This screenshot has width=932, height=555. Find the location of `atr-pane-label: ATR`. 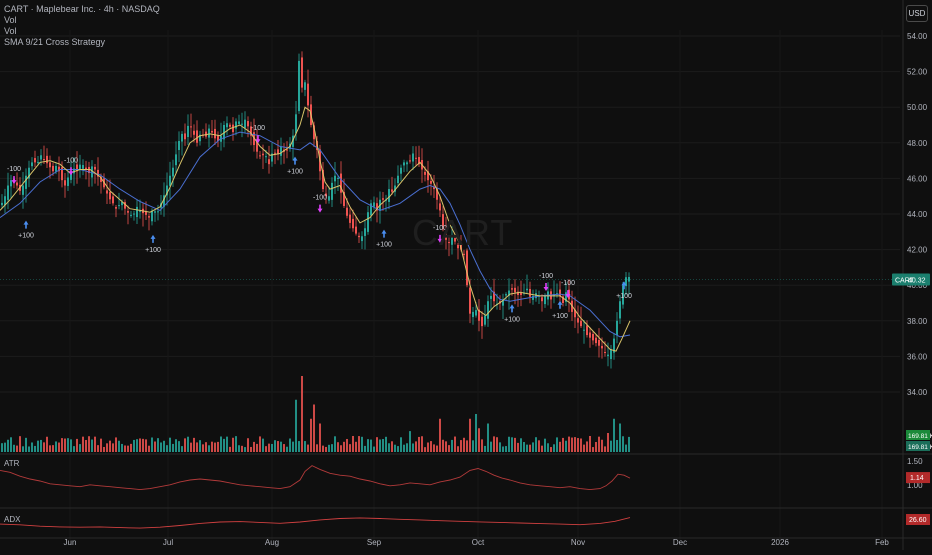

atr-pane-label: ATR is located at coordinates (12, 463).